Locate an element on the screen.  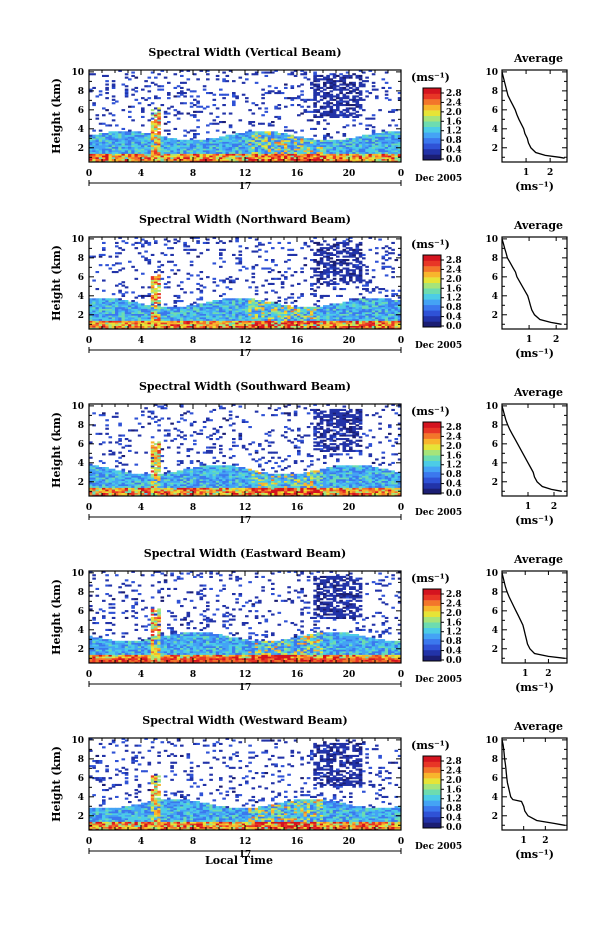
panel-title: Spectral Width (Westward Beam) is located at coordinates (244, 720).